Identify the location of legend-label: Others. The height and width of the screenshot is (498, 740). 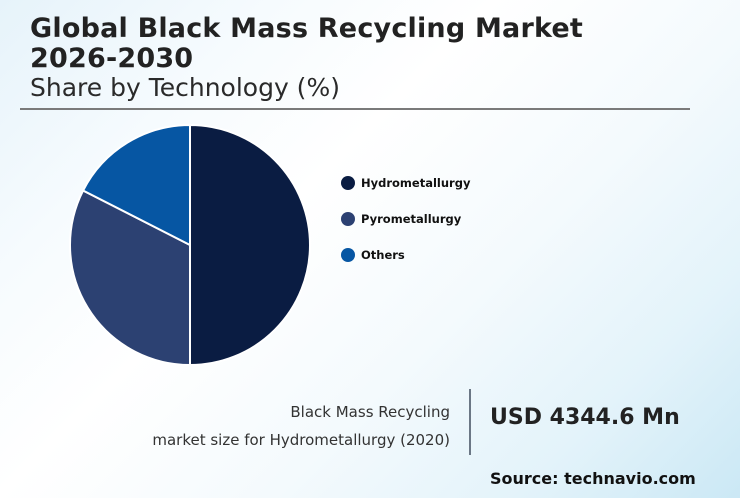
(383, 255).